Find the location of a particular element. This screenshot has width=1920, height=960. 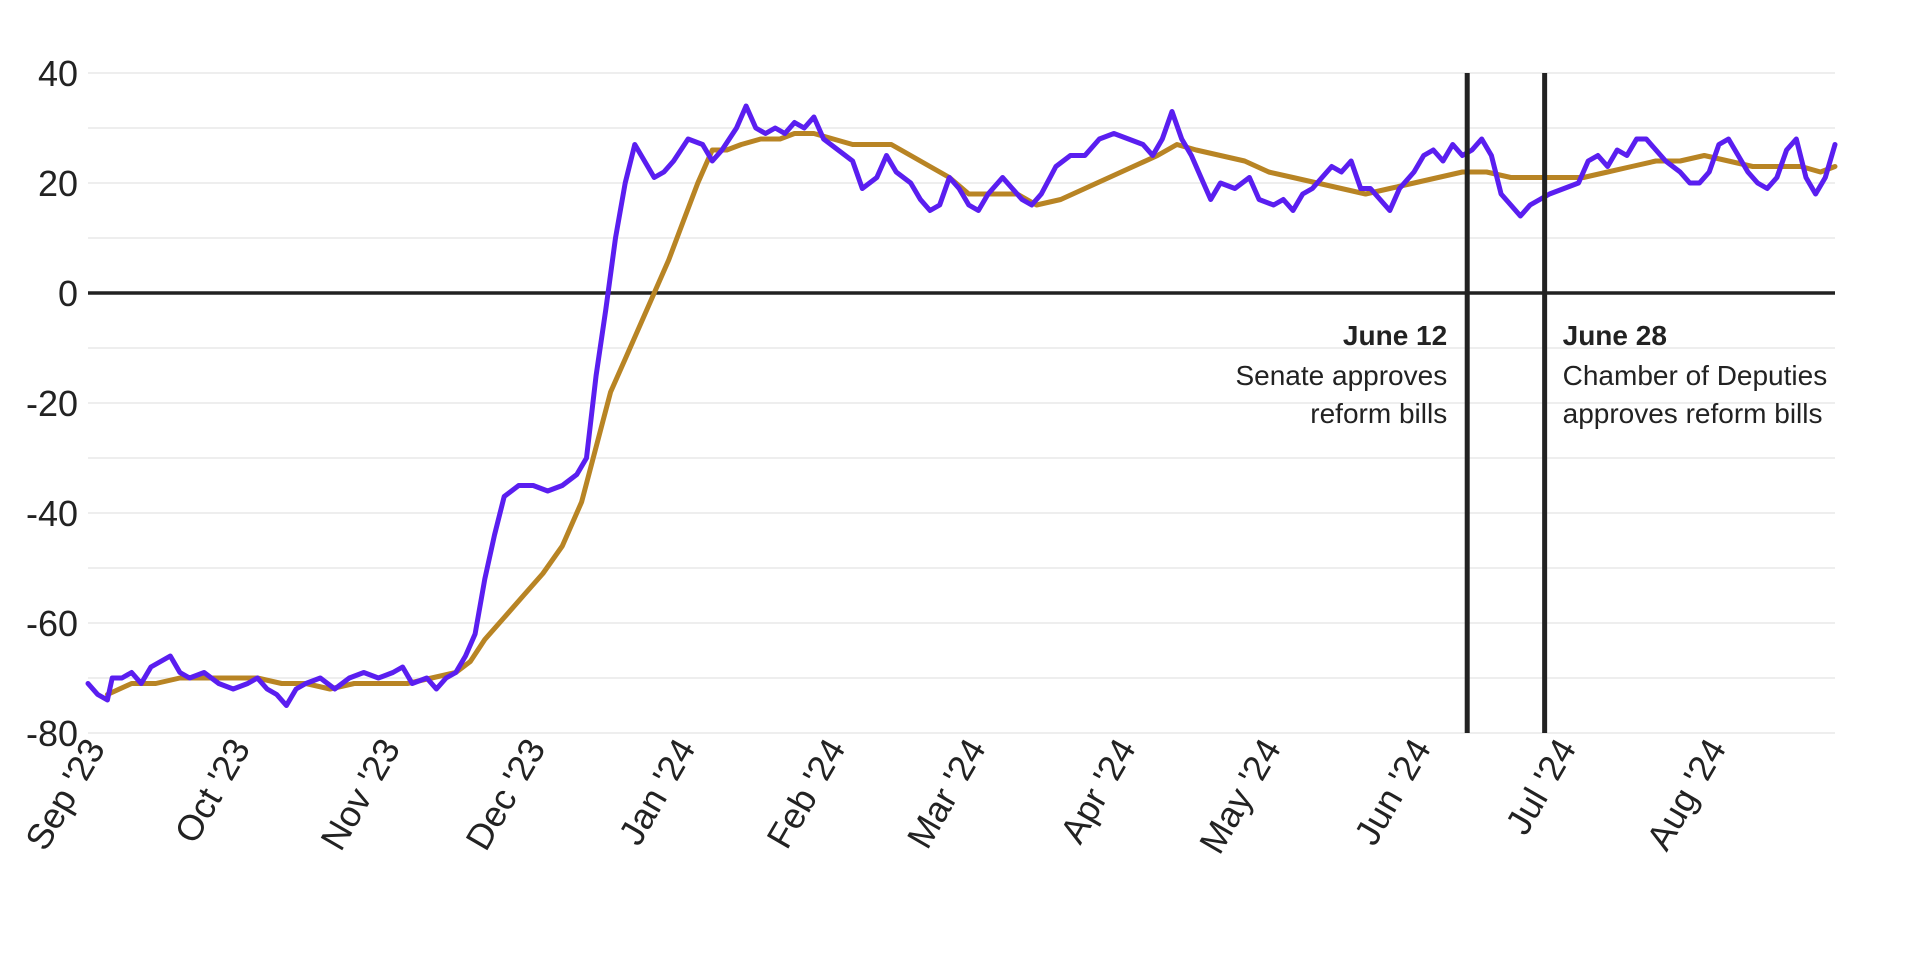

x-tick-label: Jul '24 is located at coordinates (1540, 787).